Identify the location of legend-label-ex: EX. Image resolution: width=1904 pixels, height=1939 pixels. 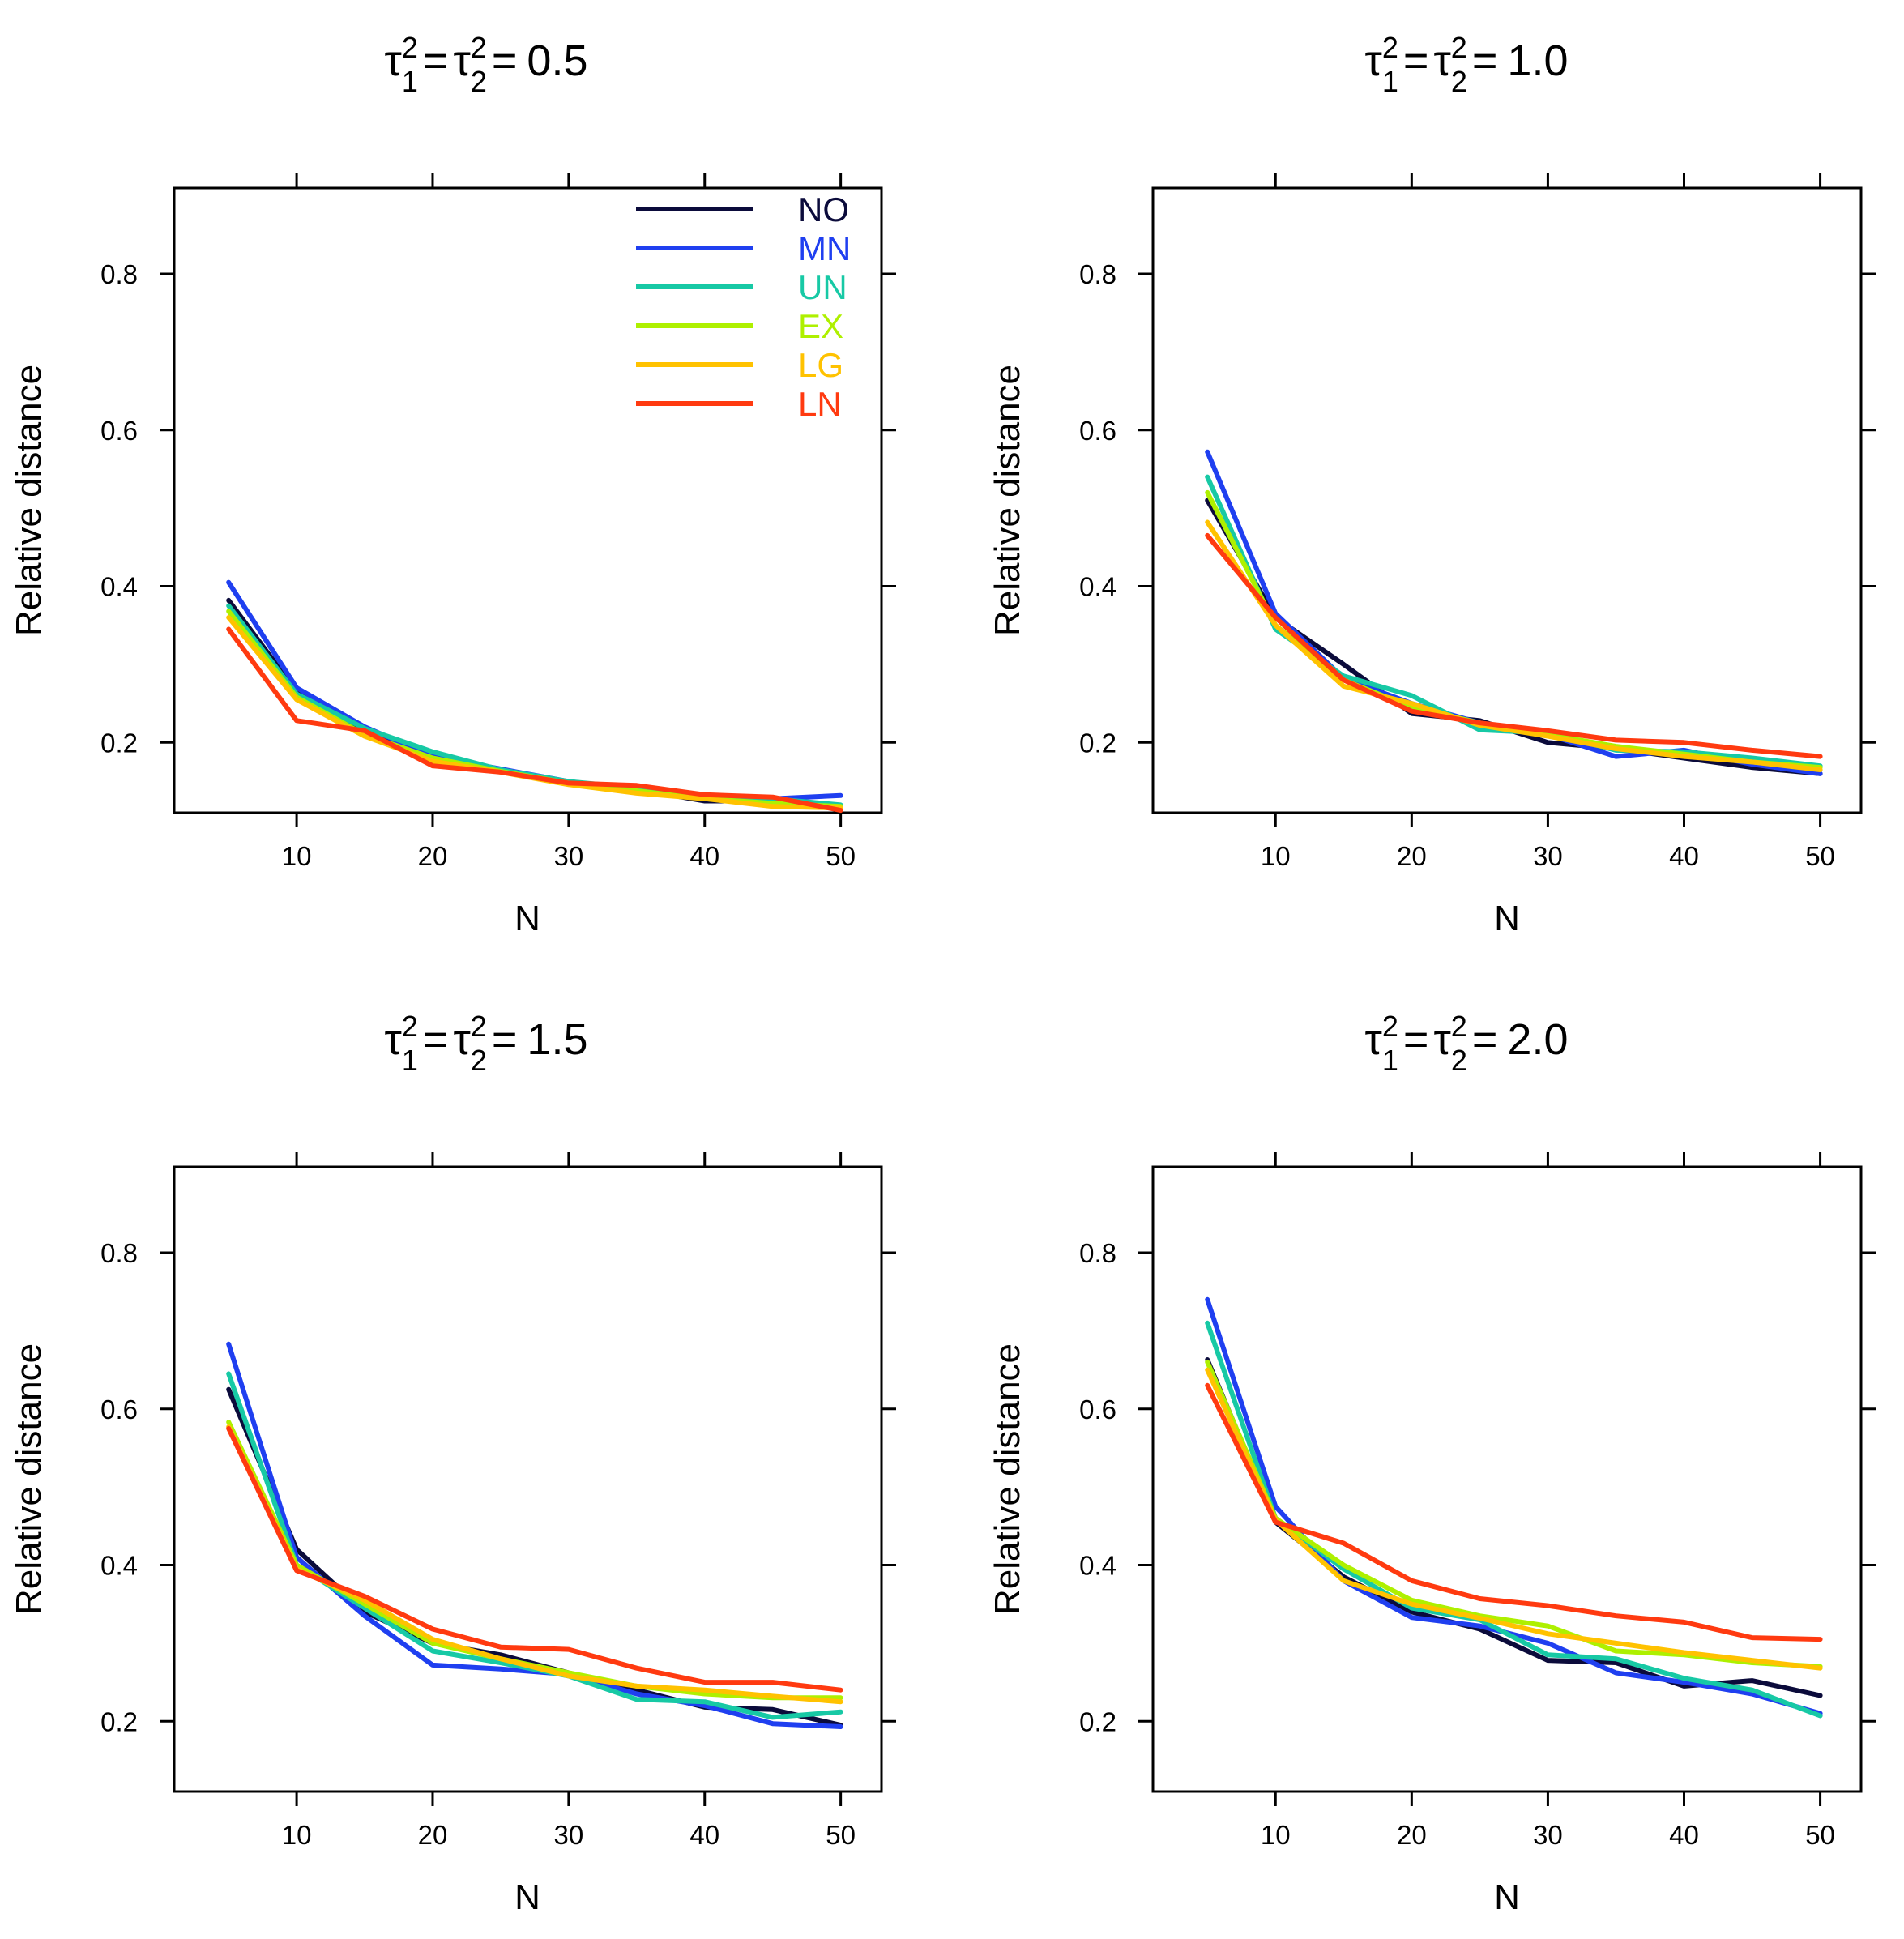
(821, 326).